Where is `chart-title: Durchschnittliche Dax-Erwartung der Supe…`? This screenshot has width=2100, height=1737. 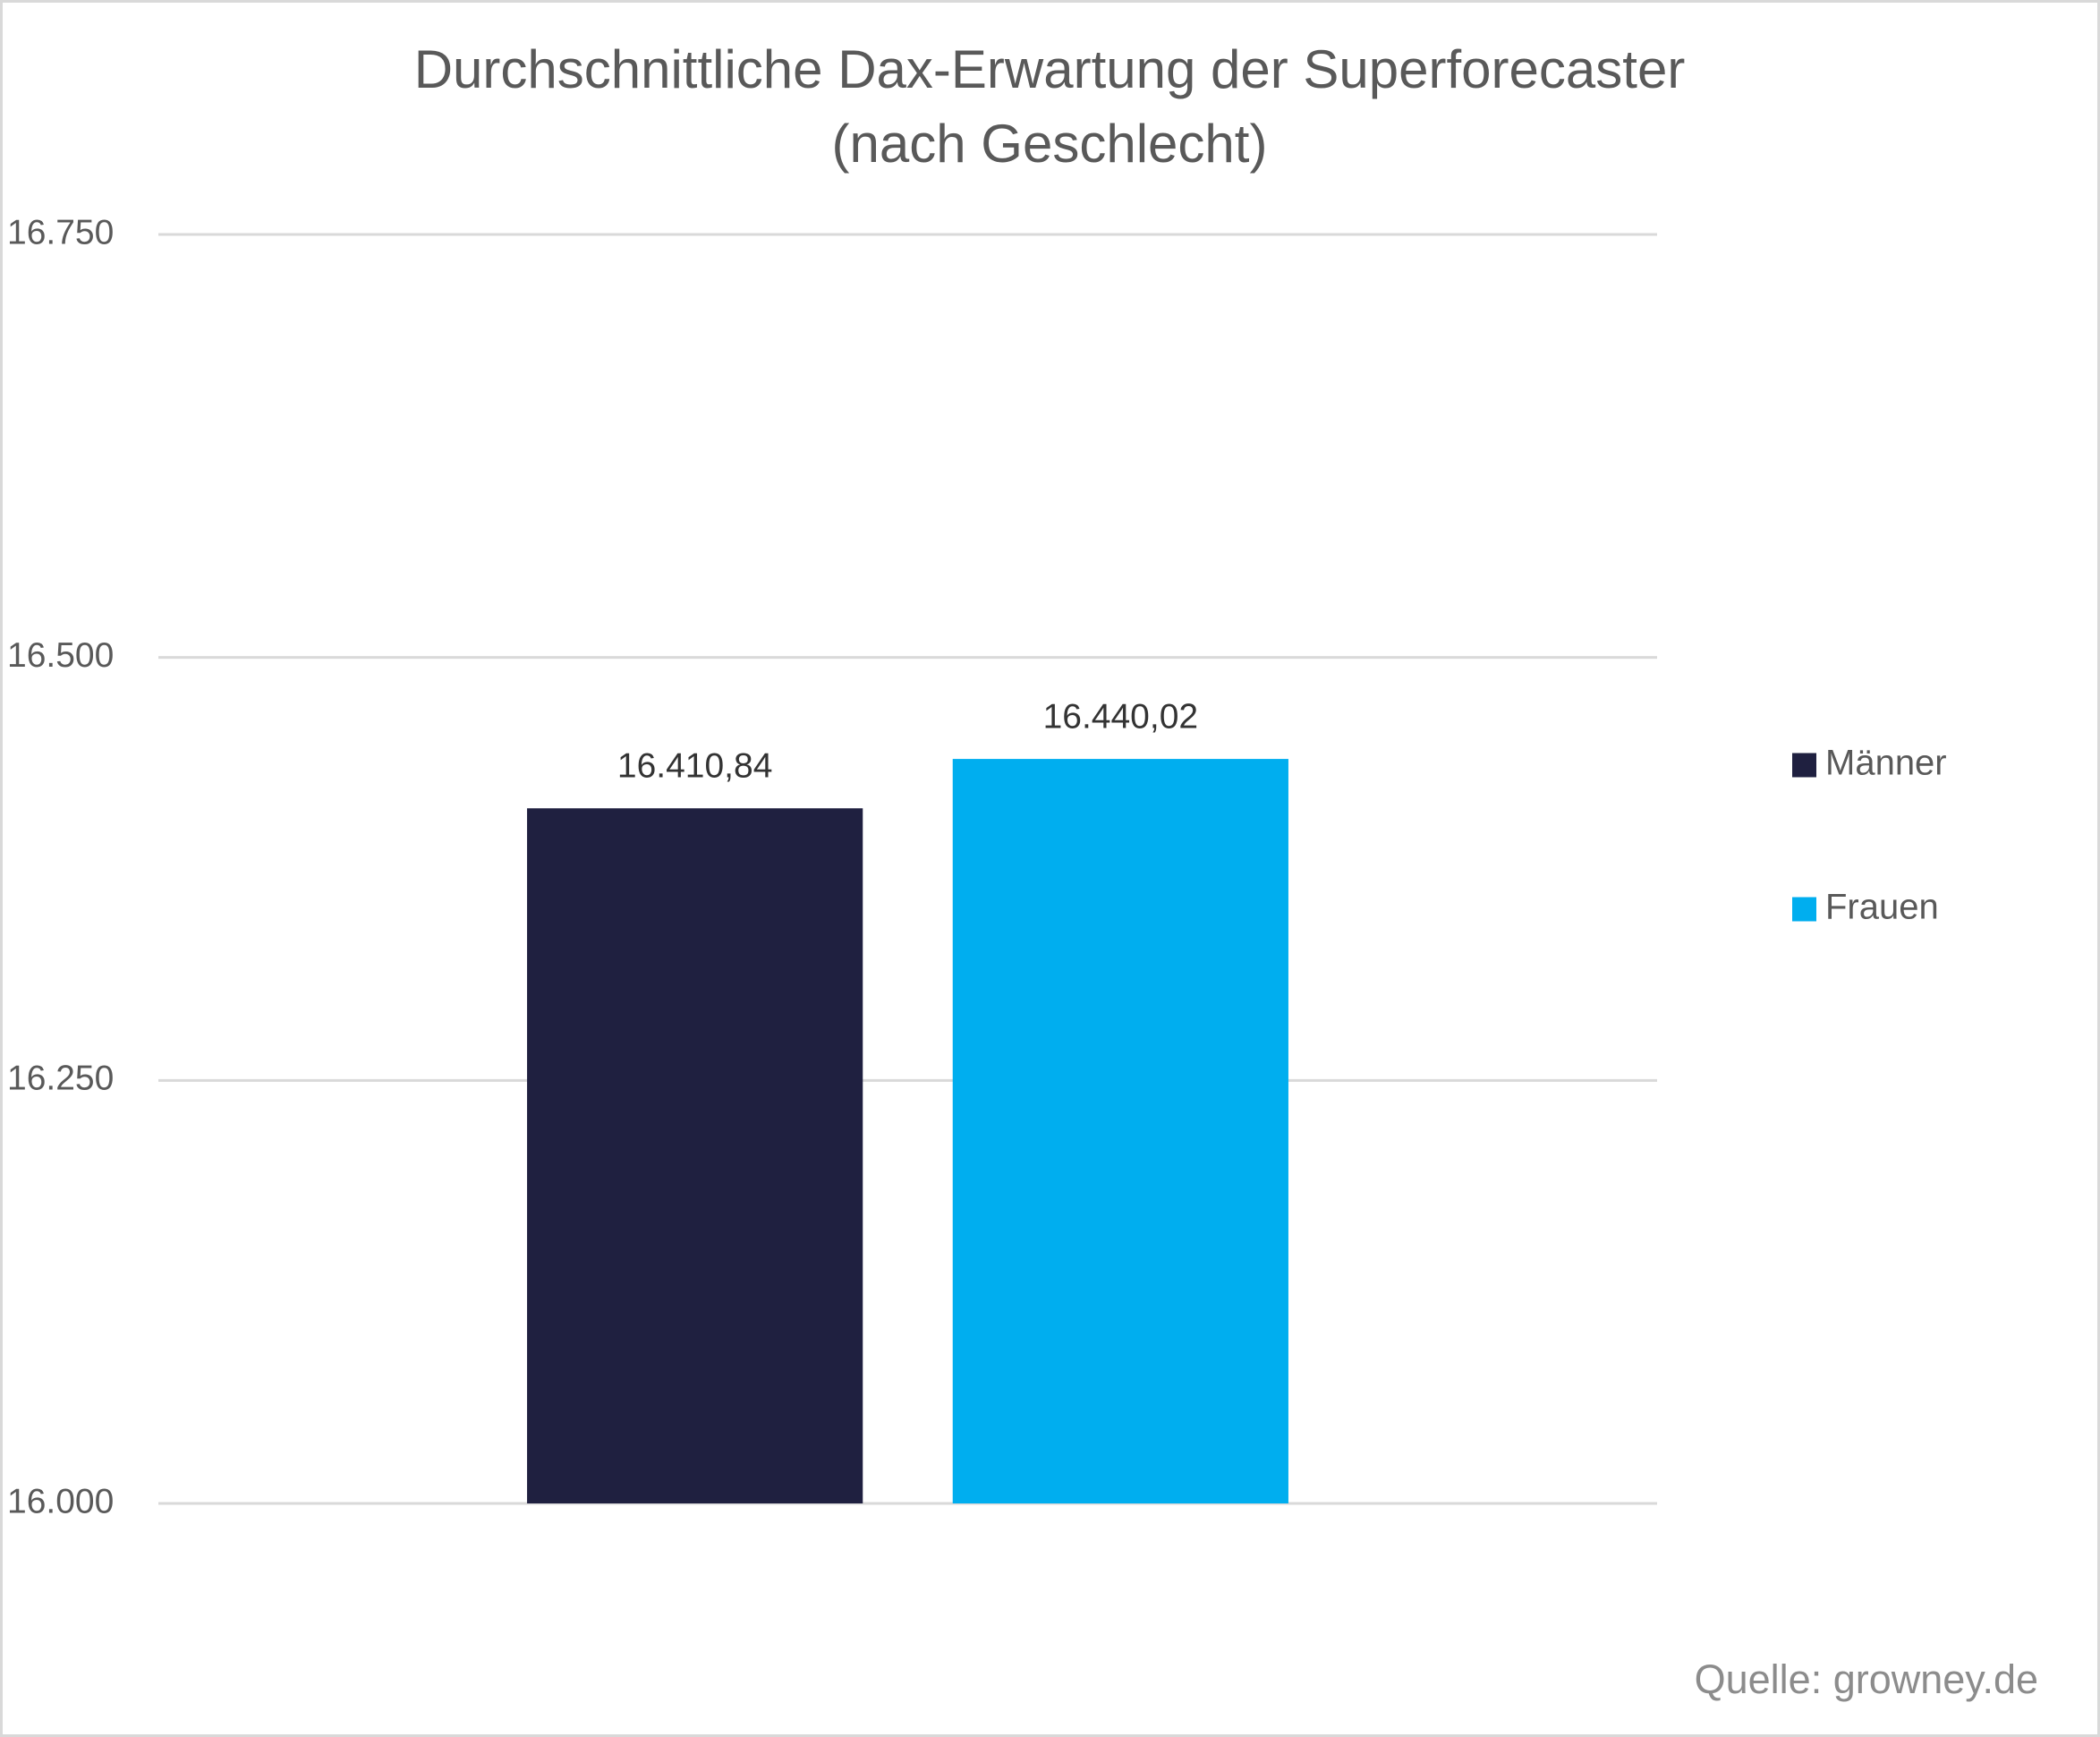 chart-title: Durchschnittliche Dax-Erwartung der Supe… is located at coordinates (1050, 69).